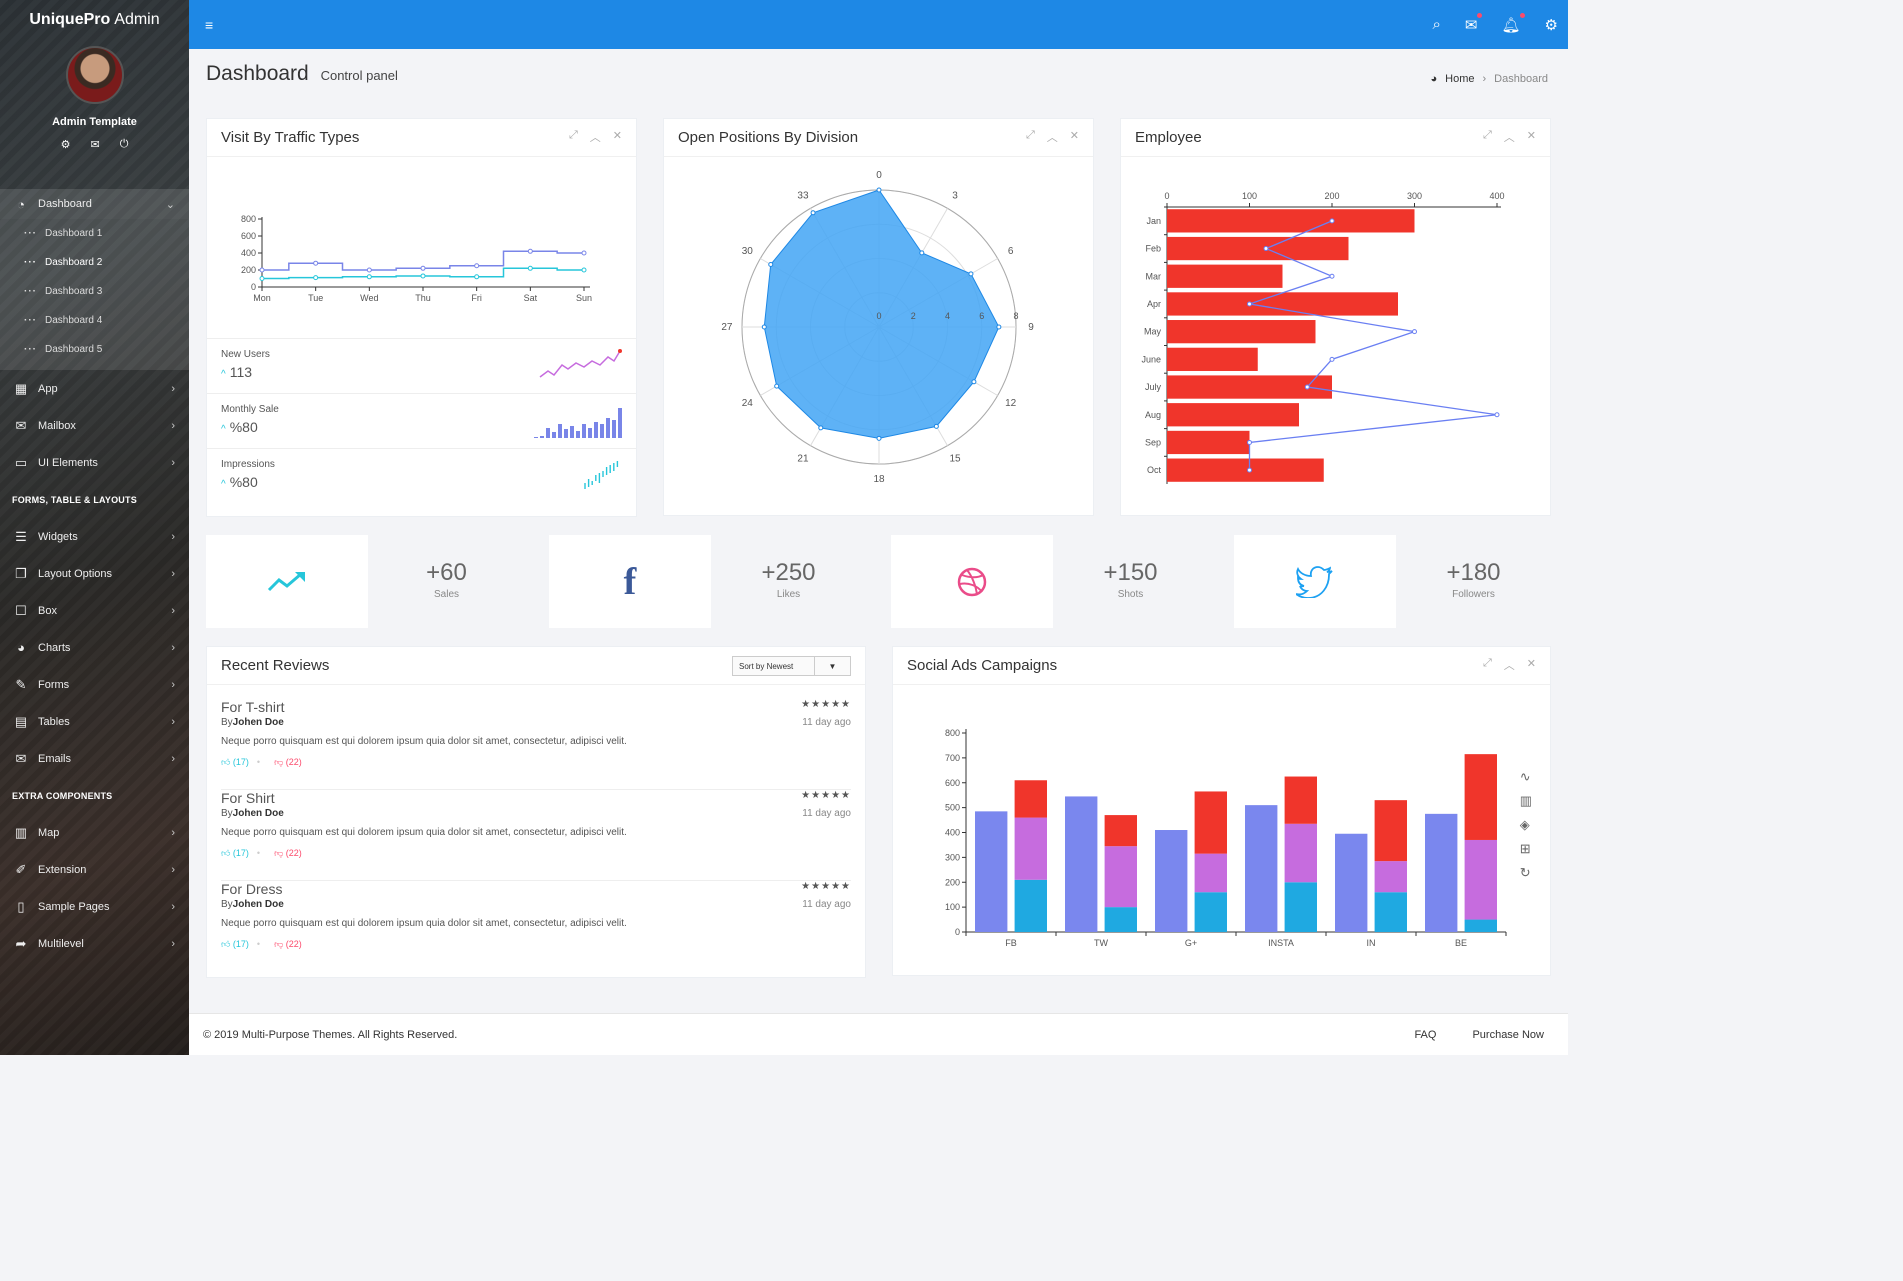 Image resolution: width=1903 pixels, height=1281 pixels. What do you see at coordinates (881, 314) in the screenshot?
I see `radar-area` at bounding box center [881, 314].